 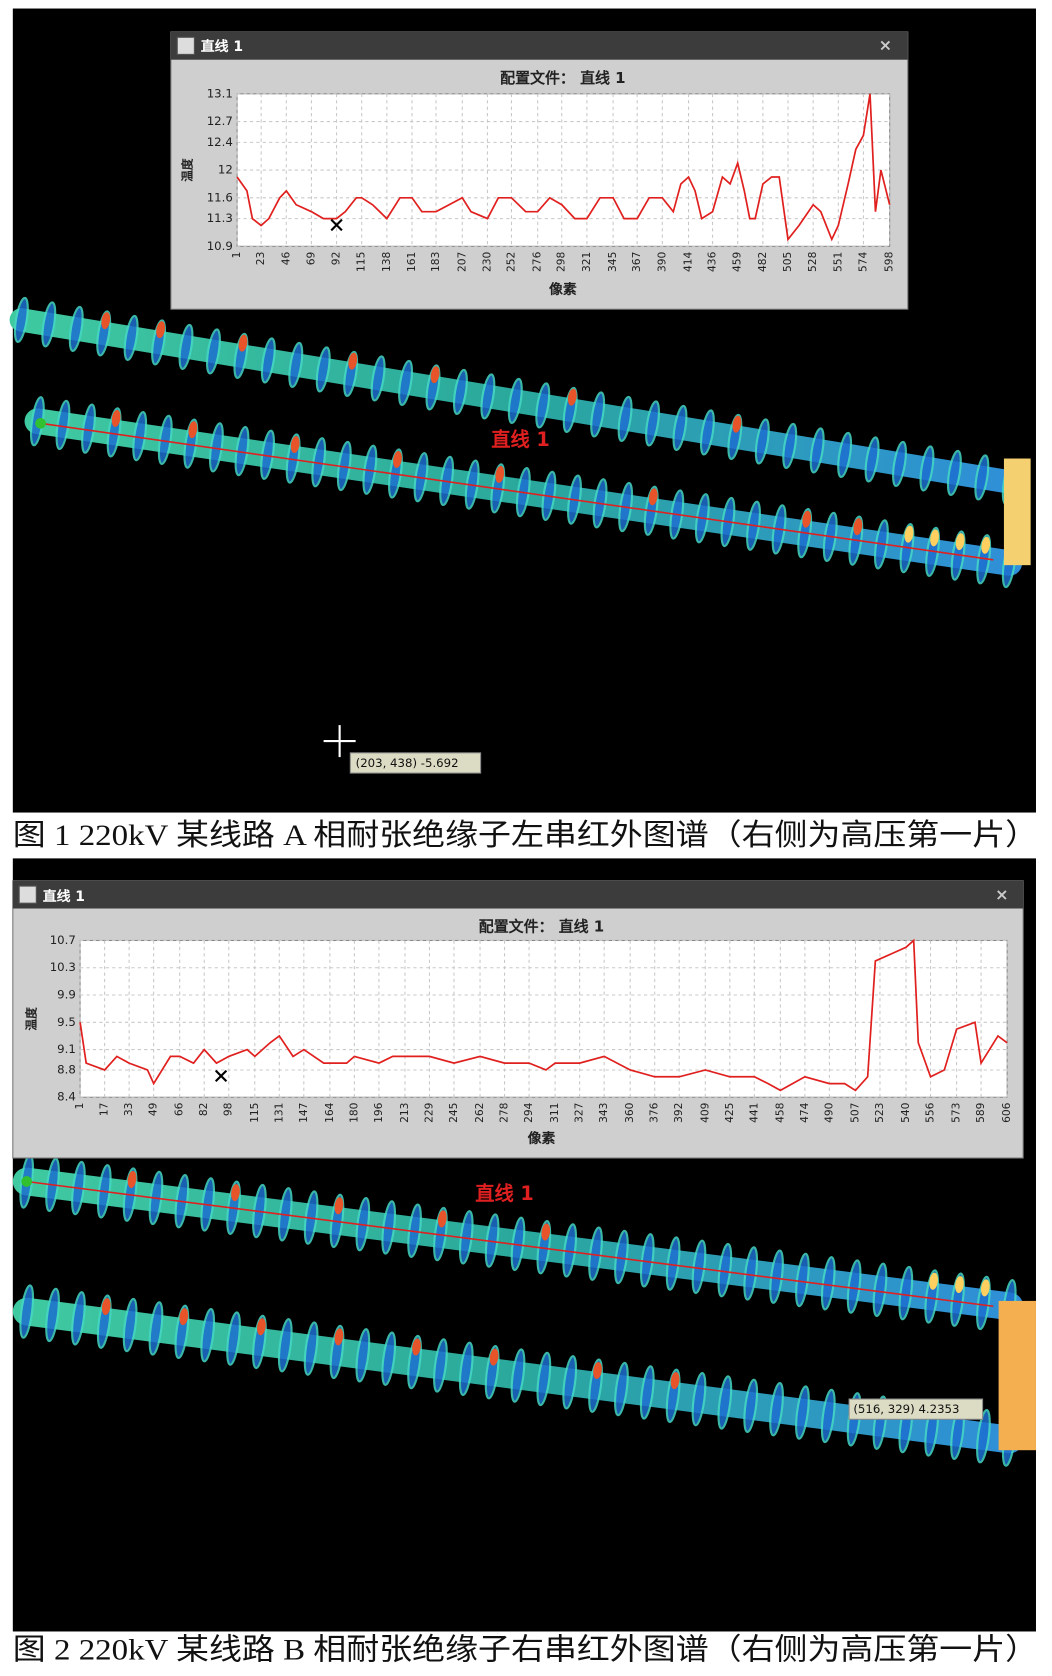 What do you see at coordinates (517, 491) in the screenshot?
I see `profile-line` at bounding box center [517, 491].